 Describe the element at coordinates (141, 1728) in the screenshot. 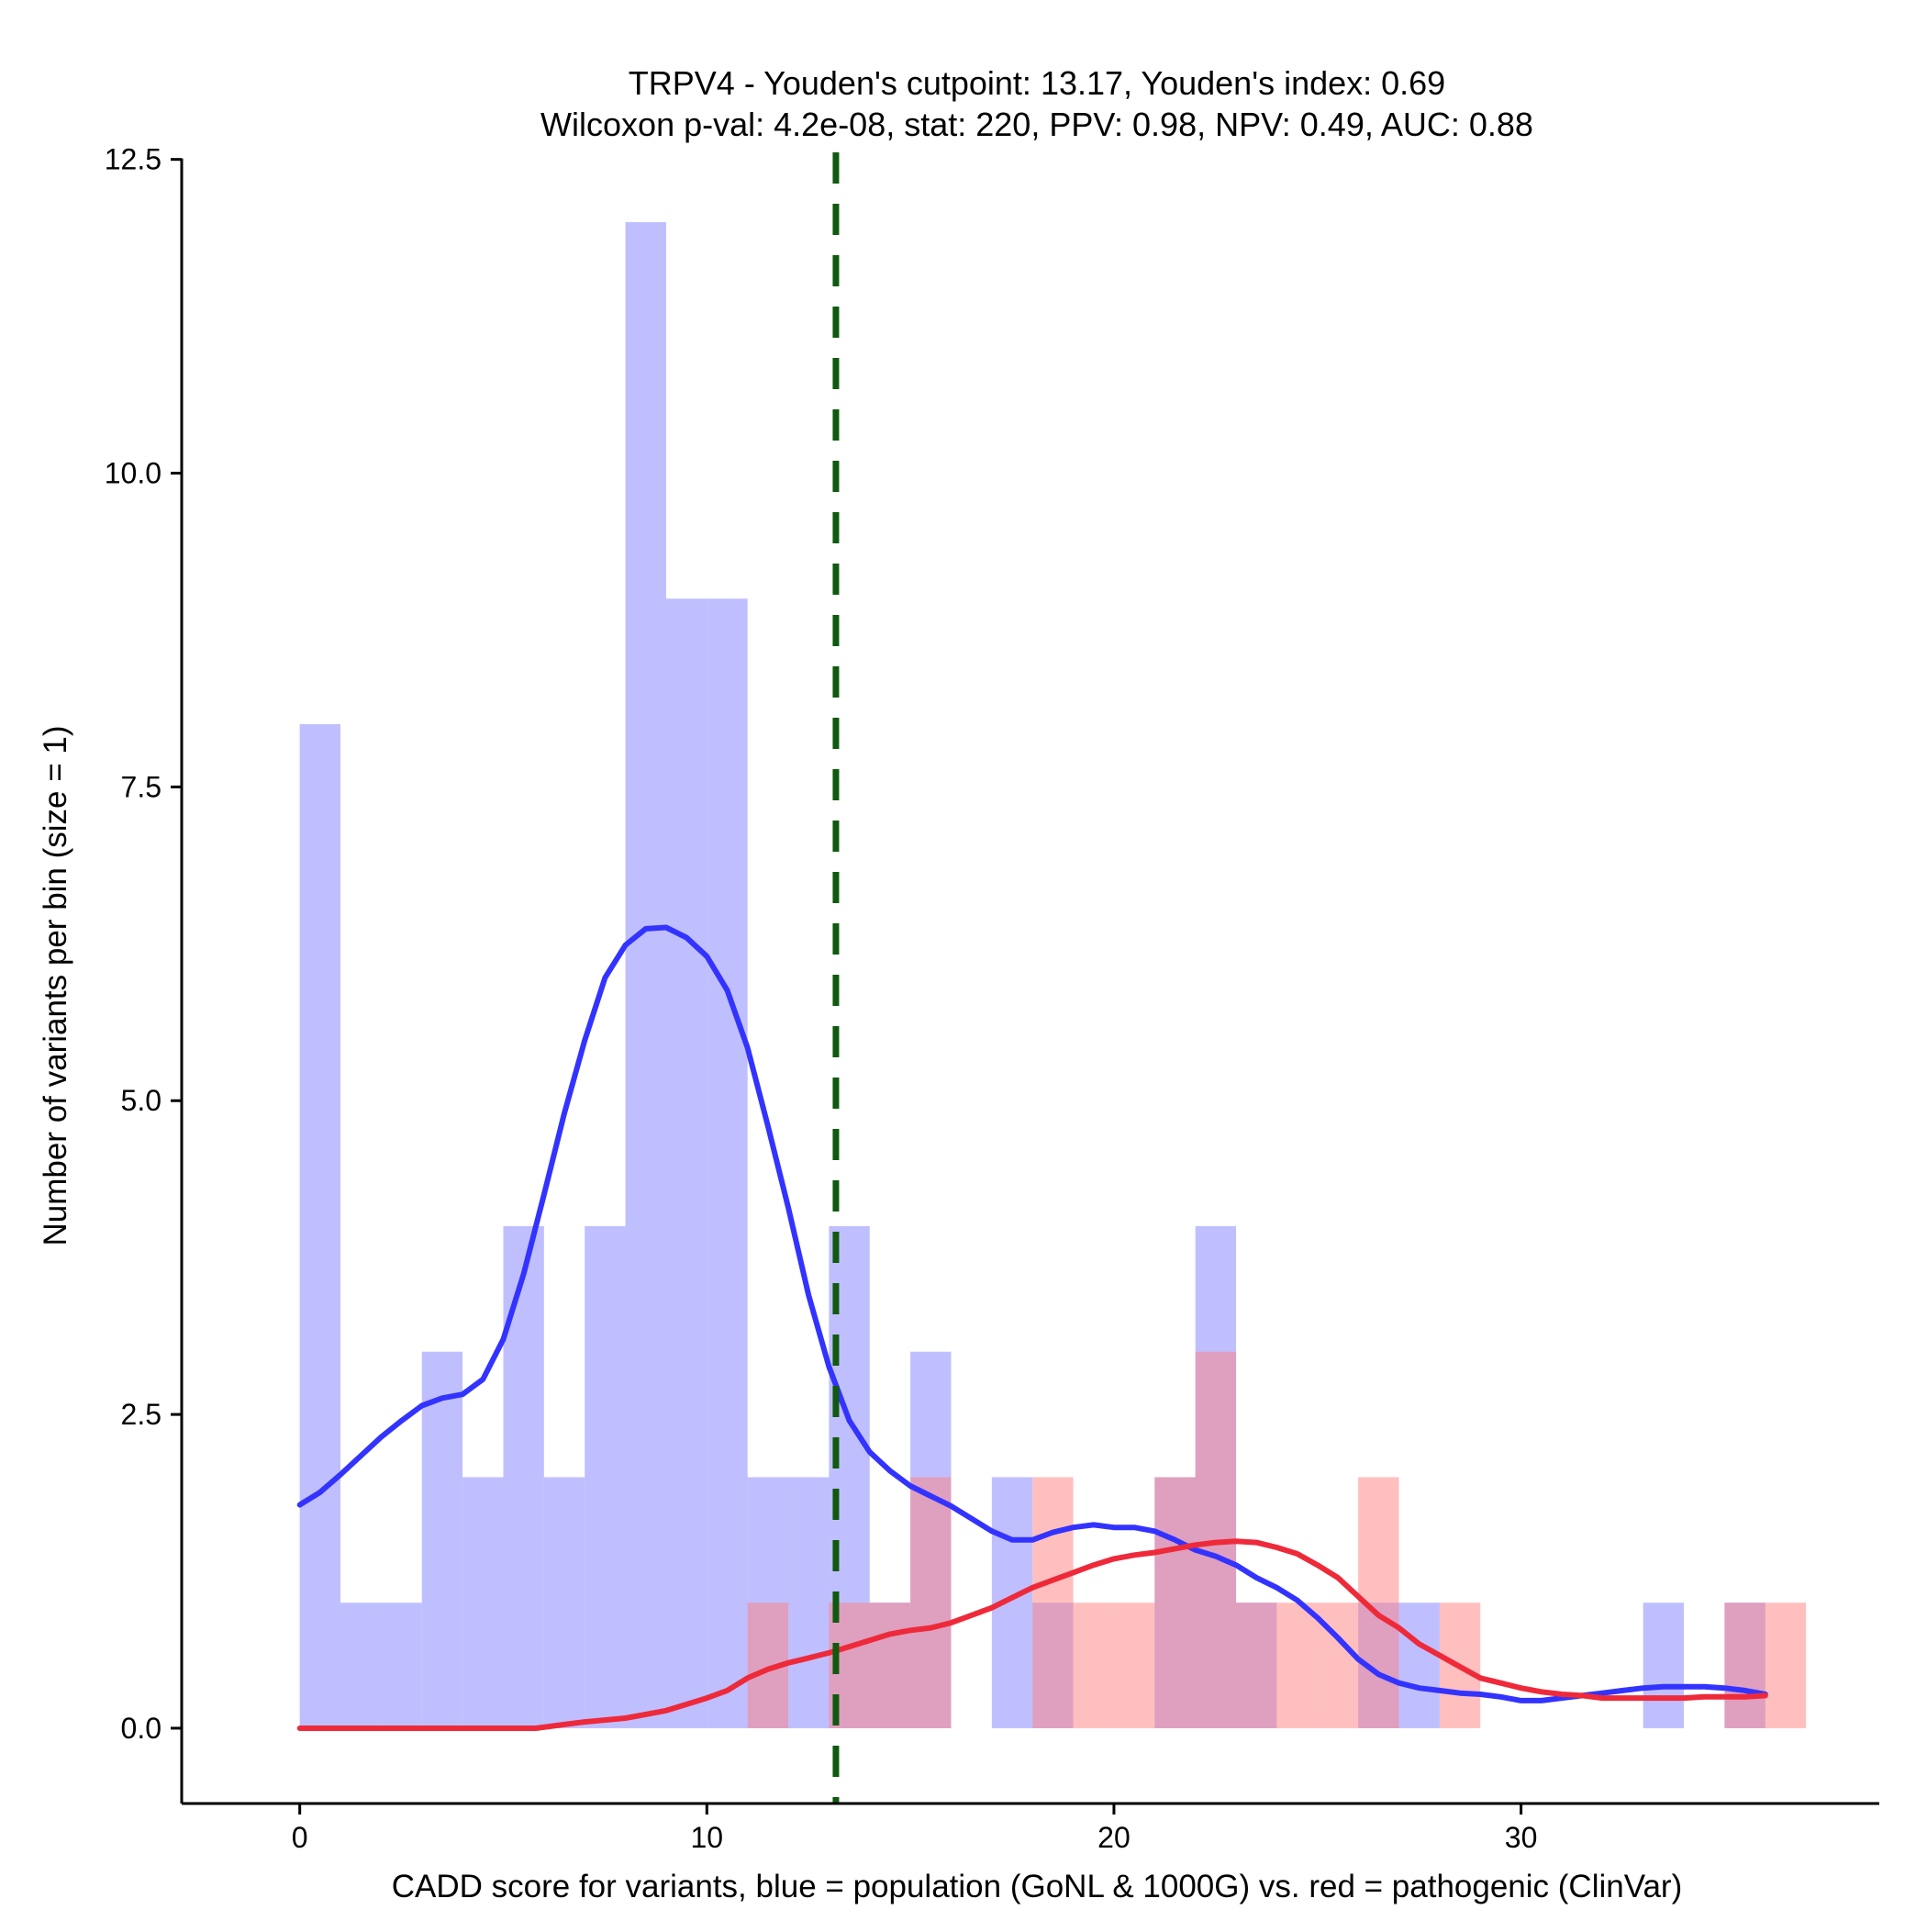

I see `y-tick-label: 0.0` at that location.